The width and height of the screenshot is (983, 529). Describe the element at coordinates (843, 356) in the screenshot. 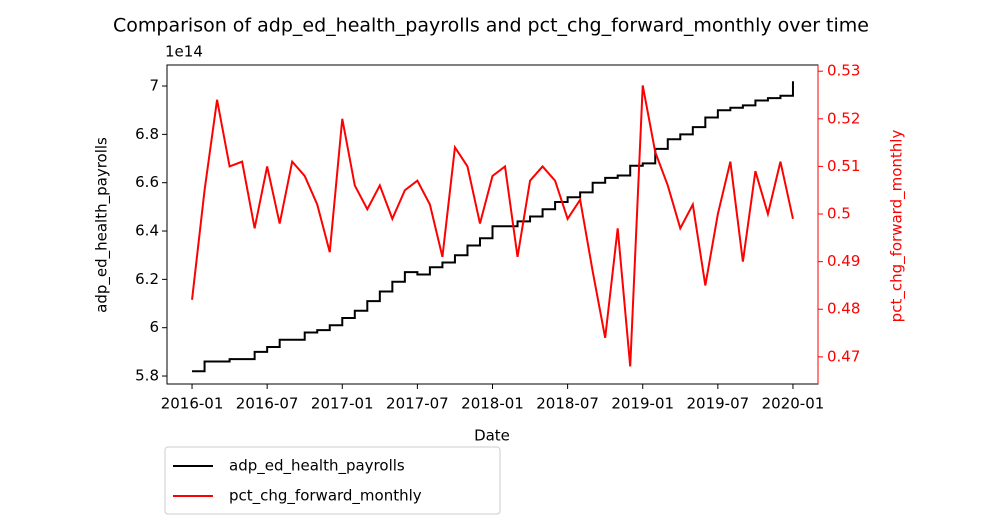

I see `y2-tick-label: 0.47` at that location.